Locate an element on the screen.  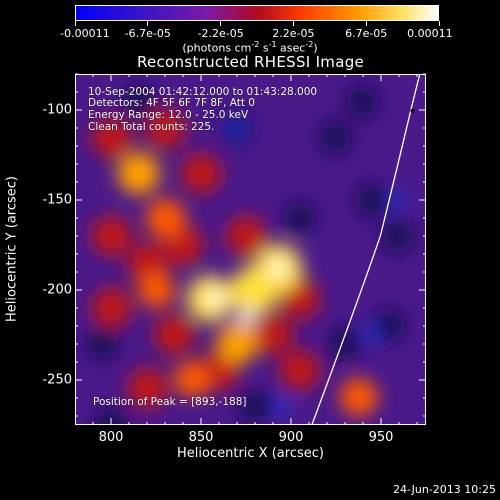
colorbar-tick-label: -2.2e-05 is located at coordinates (220, 33).